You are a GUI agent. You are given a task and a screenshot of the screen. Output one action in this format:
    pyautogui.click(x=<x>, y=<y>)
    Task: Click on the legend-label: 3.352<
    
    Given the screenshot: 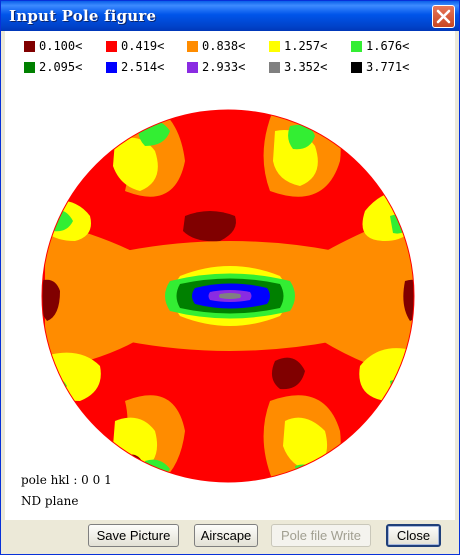 What is the action you would take?
    pyautogui.click(x=306, y=67)
    